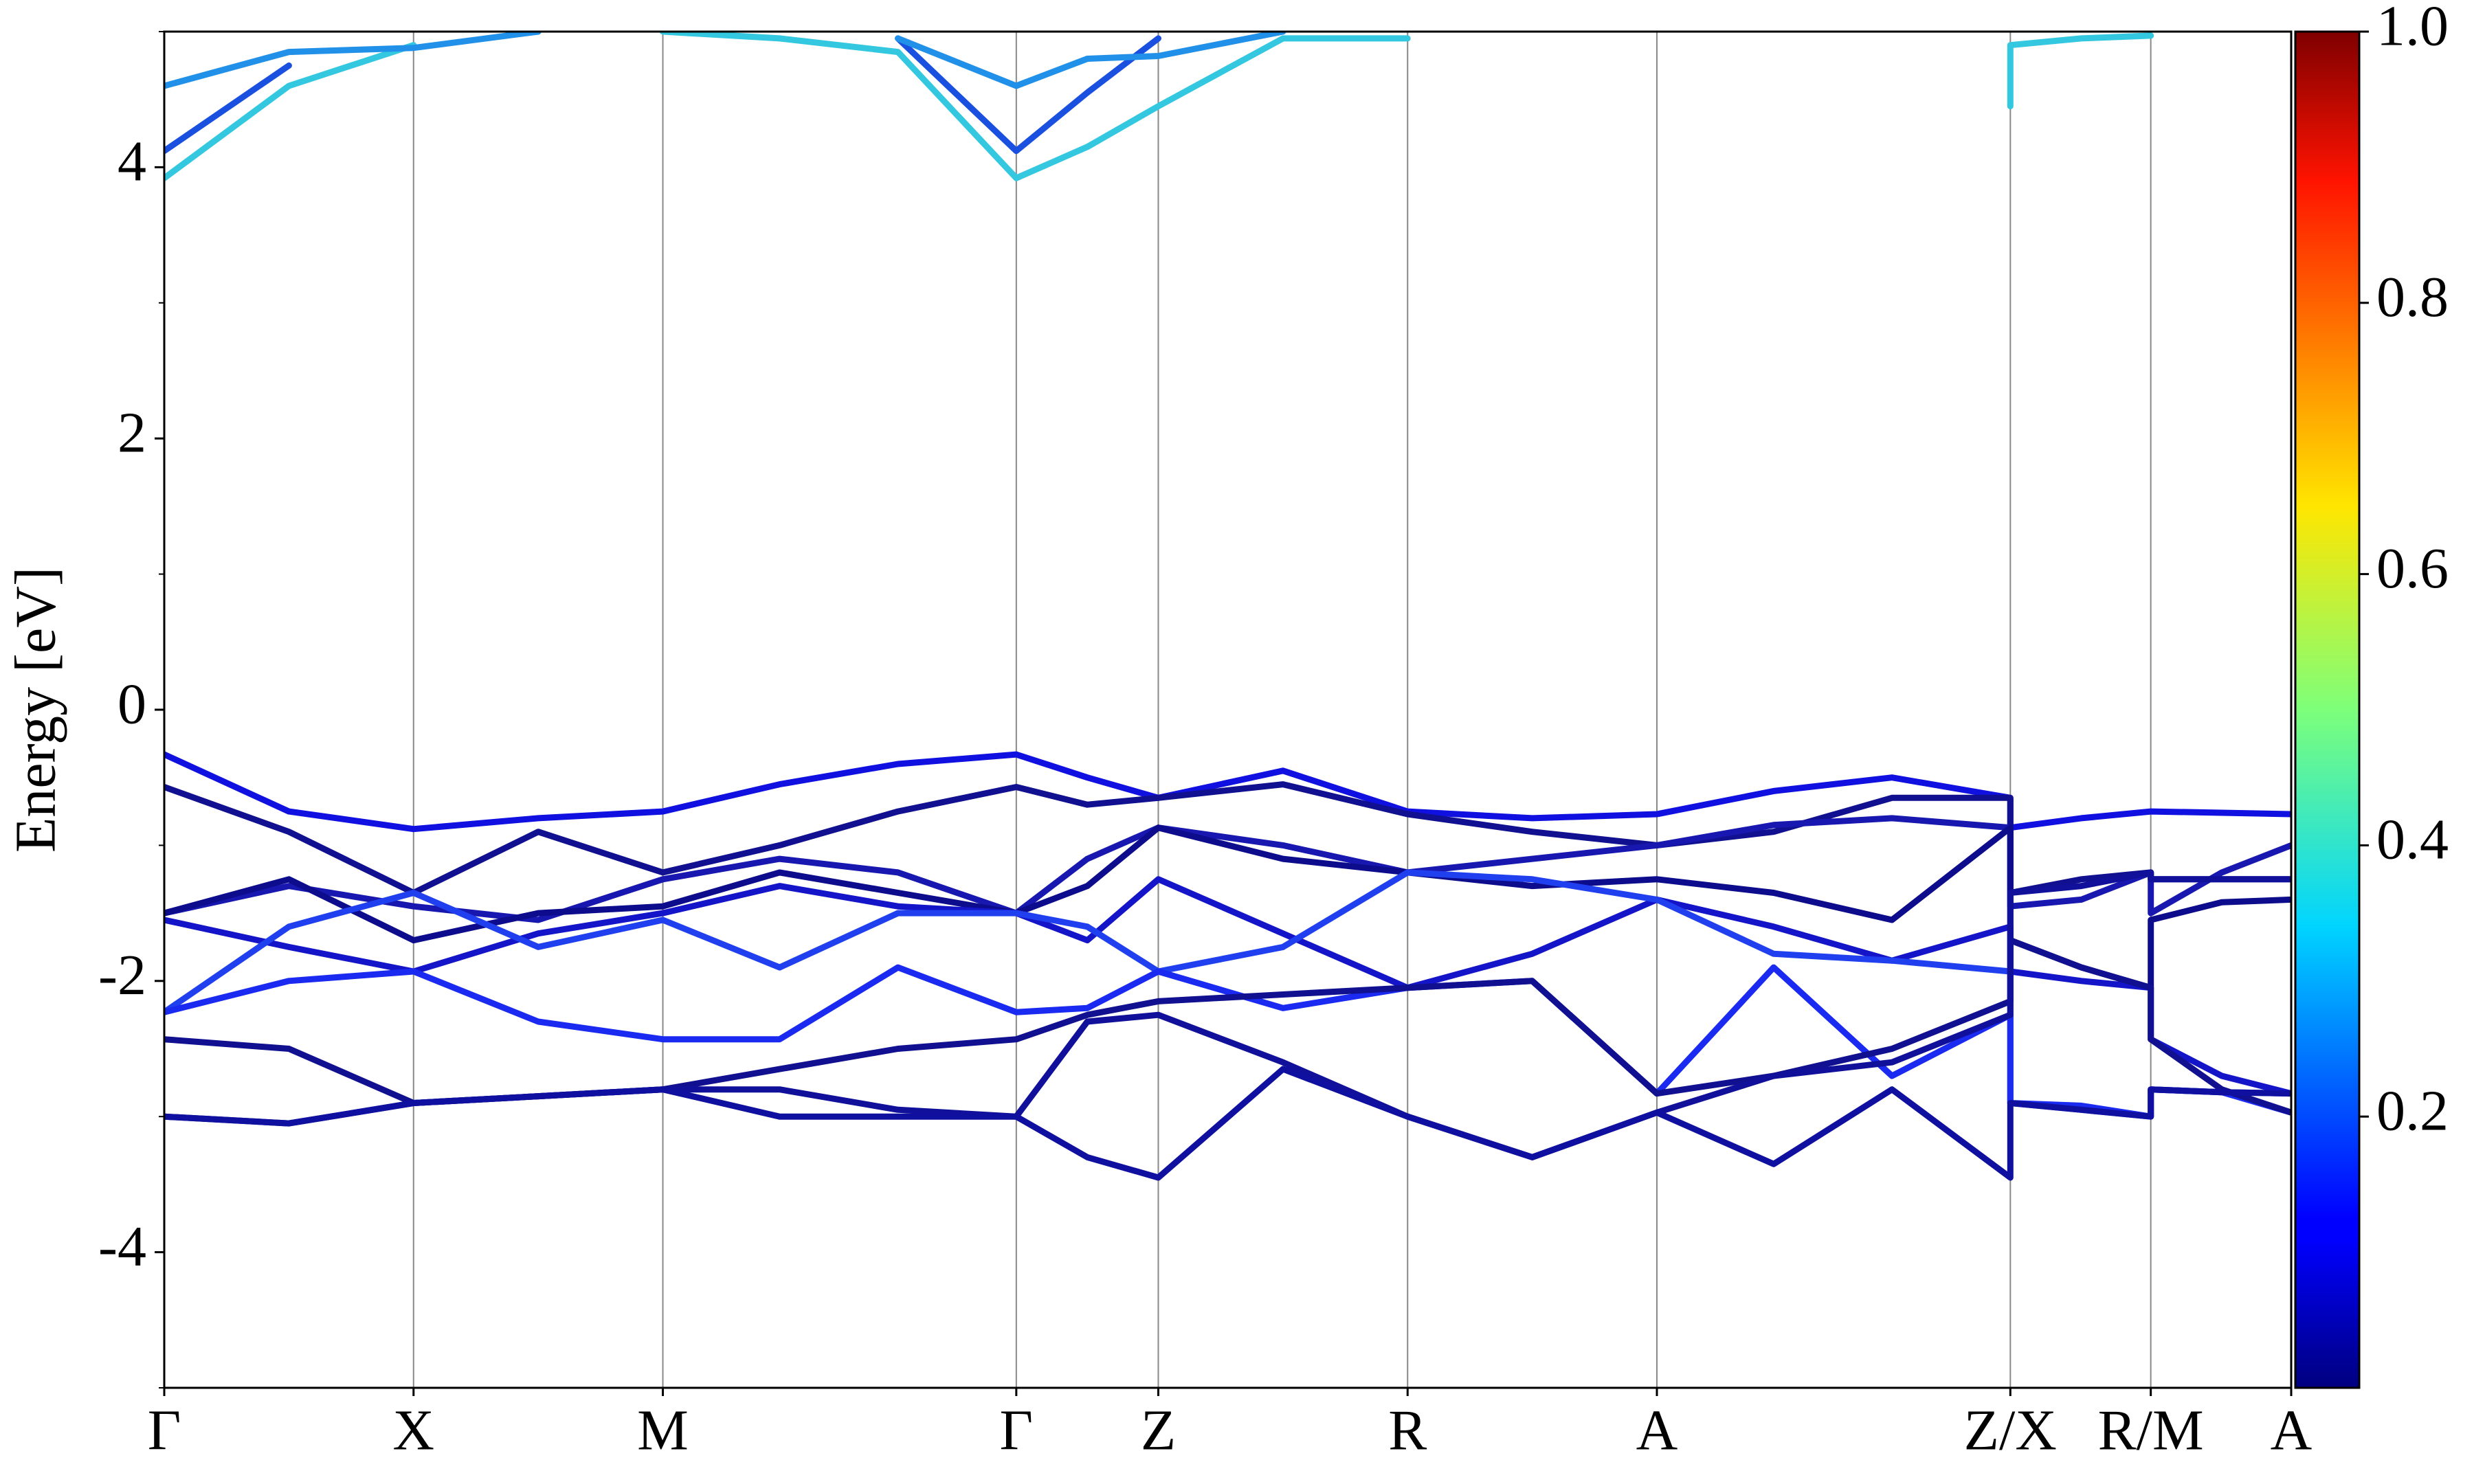  I want to click on x-tick-label: Z/X, so click(2010, 1430).